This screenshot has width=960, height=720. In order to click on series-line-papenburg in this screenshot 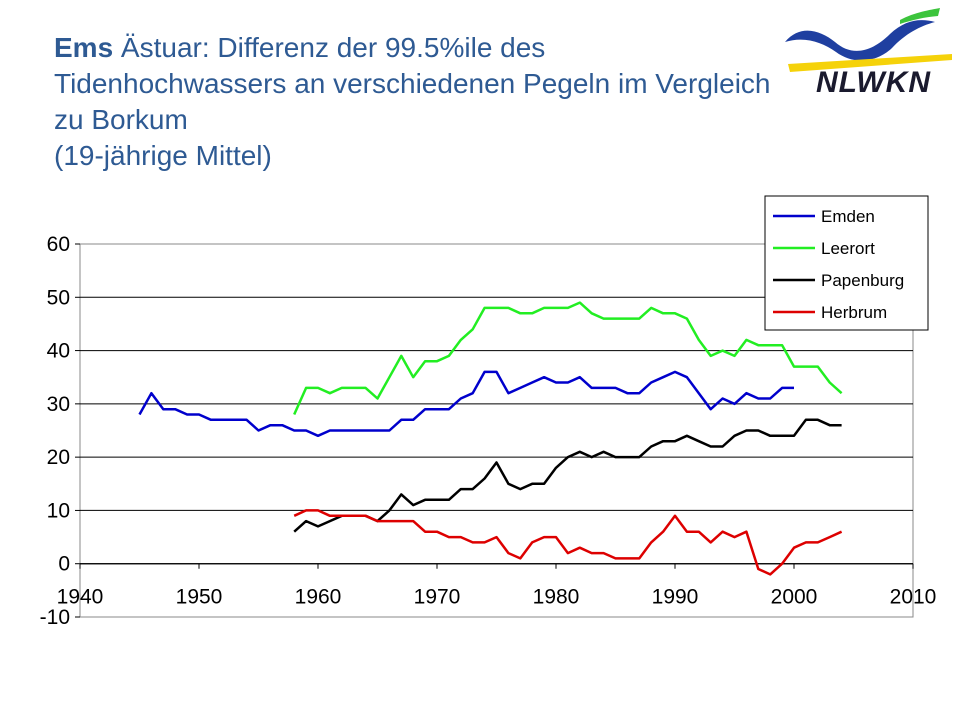, I will do `click(567, 475)`.